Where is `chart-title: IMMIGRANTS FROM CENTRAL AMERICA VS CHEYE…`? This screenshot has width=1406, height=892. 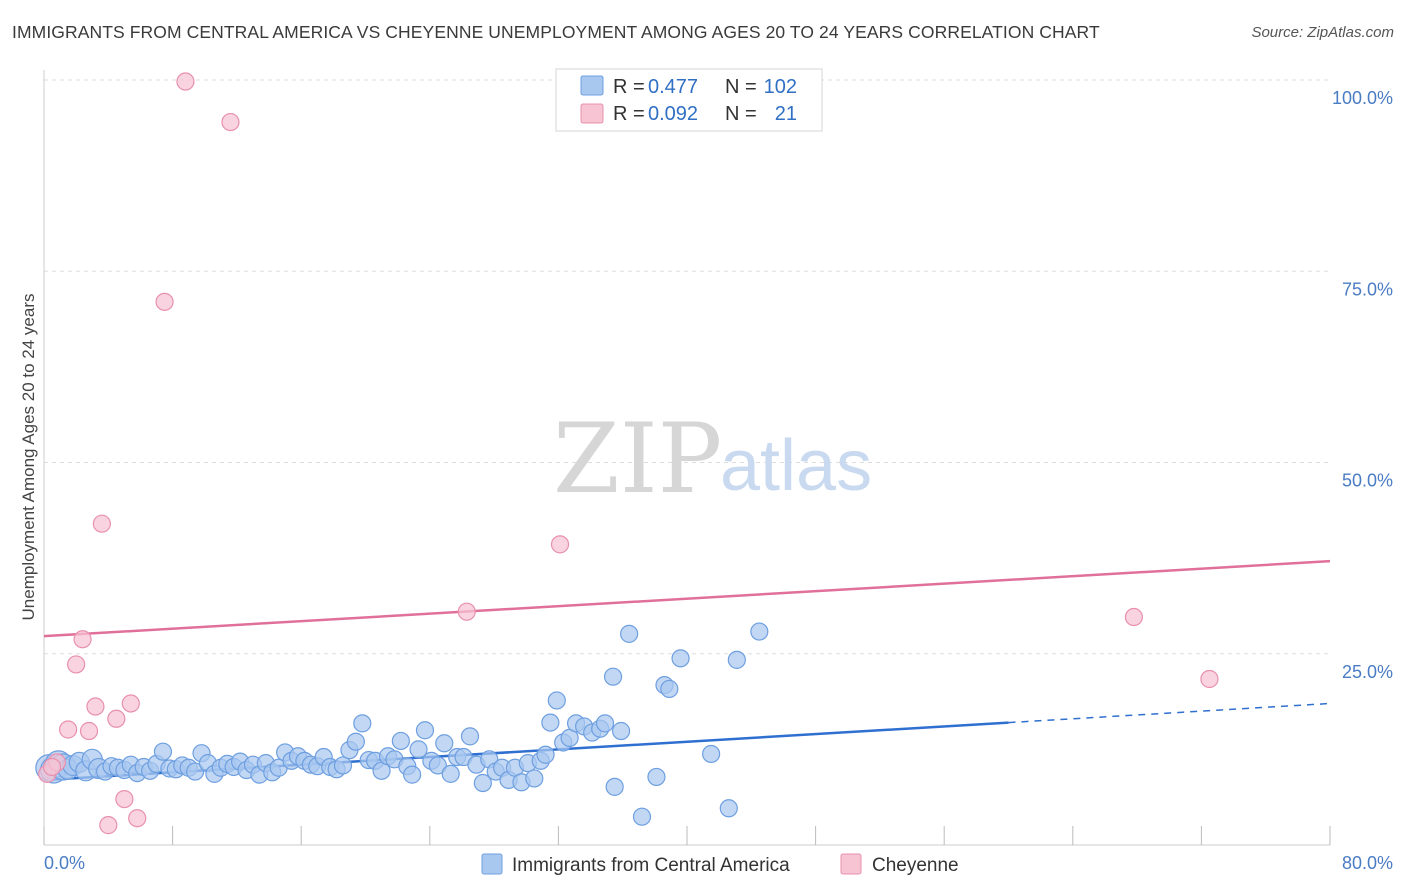 chart-title: IMMIGRANTS FROM CENTRAL AMERICA VS CHEYE… is located at coordinates (556, 32).